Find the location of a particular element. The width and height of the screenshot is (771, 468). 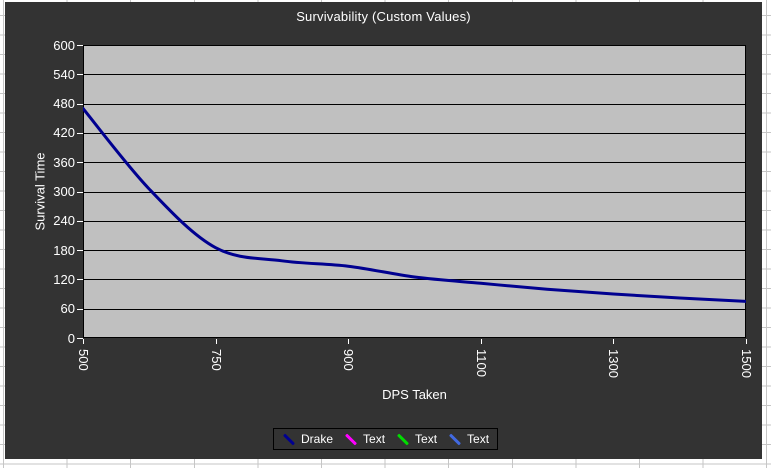

x-tick-label: 900 is located at coordinates (349, 360).